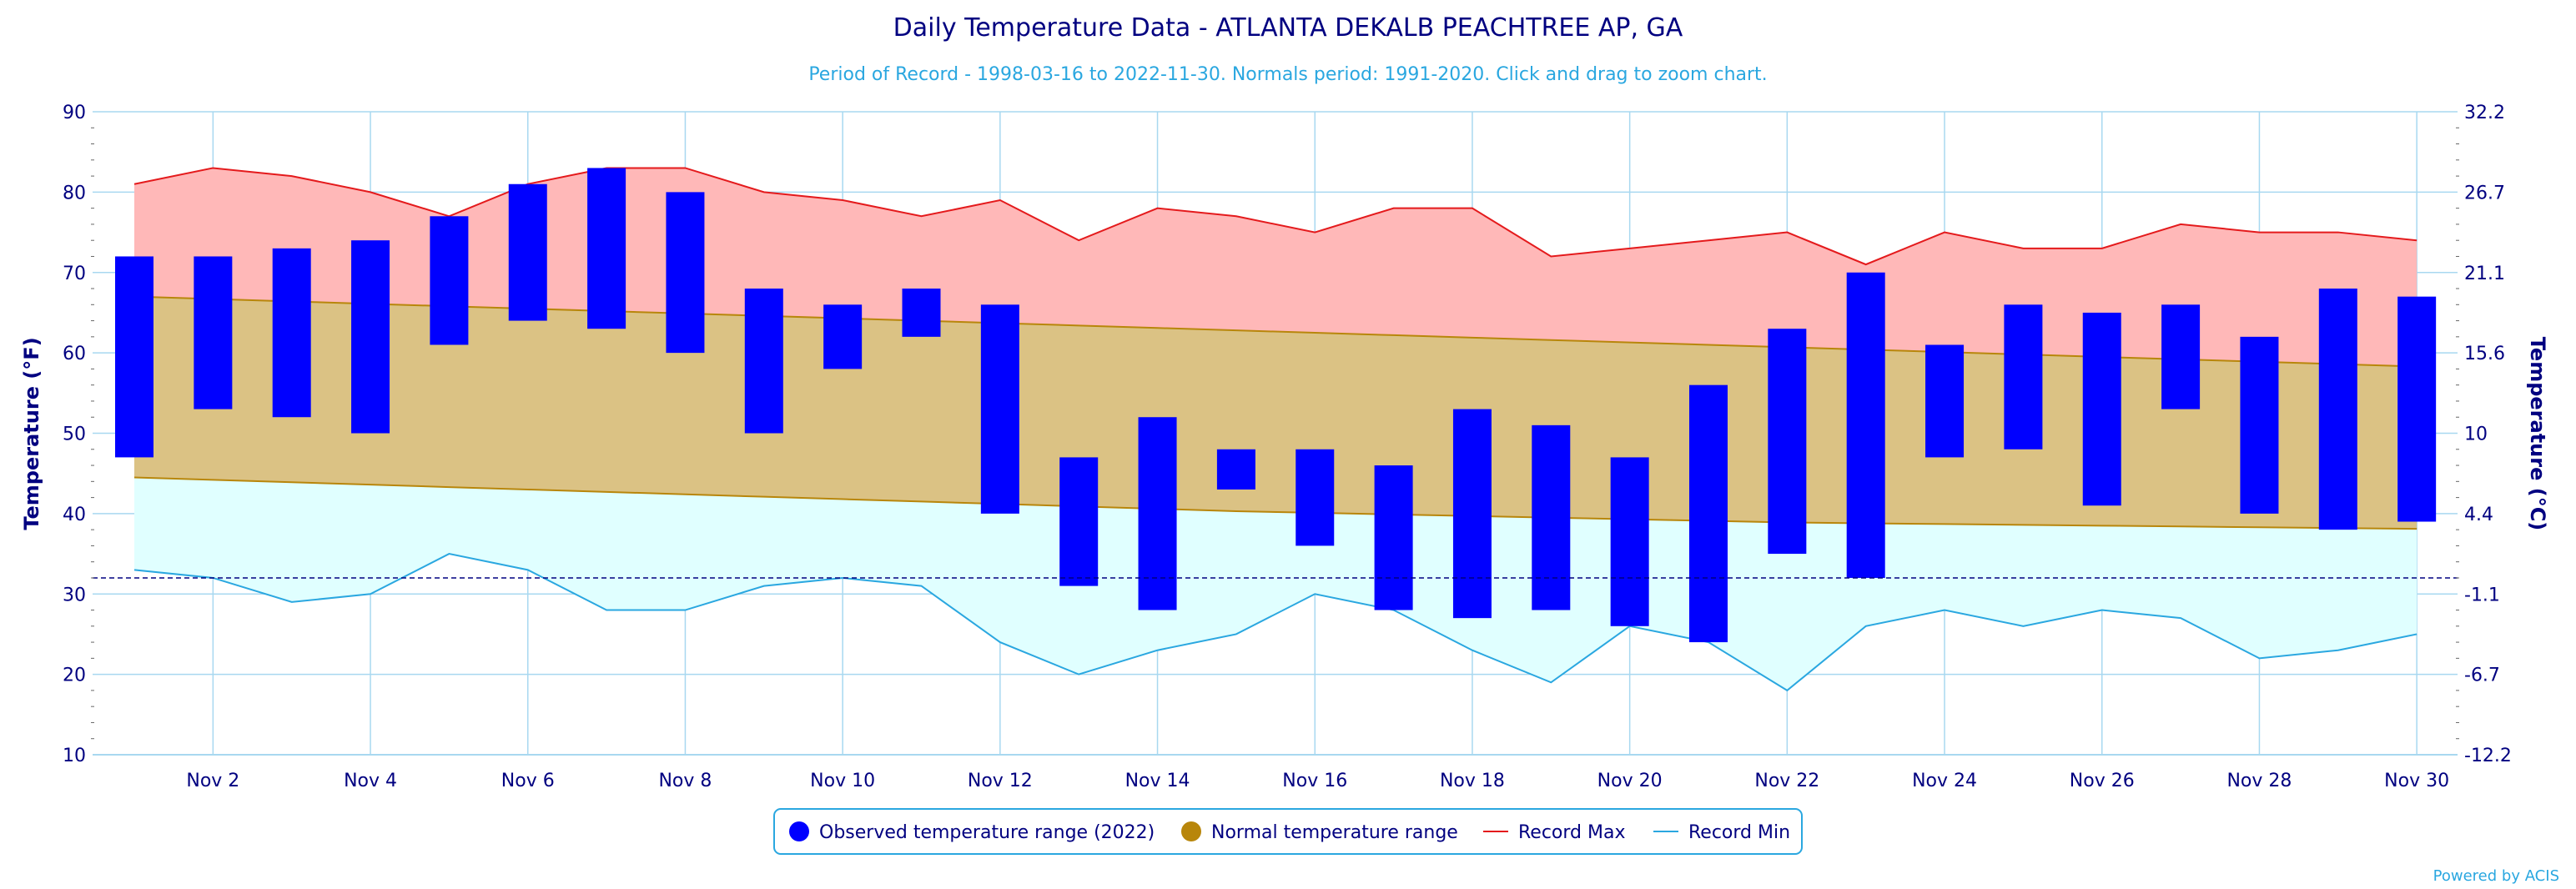  I want to click on y-tick-label-left: 40, so click(74, 515).